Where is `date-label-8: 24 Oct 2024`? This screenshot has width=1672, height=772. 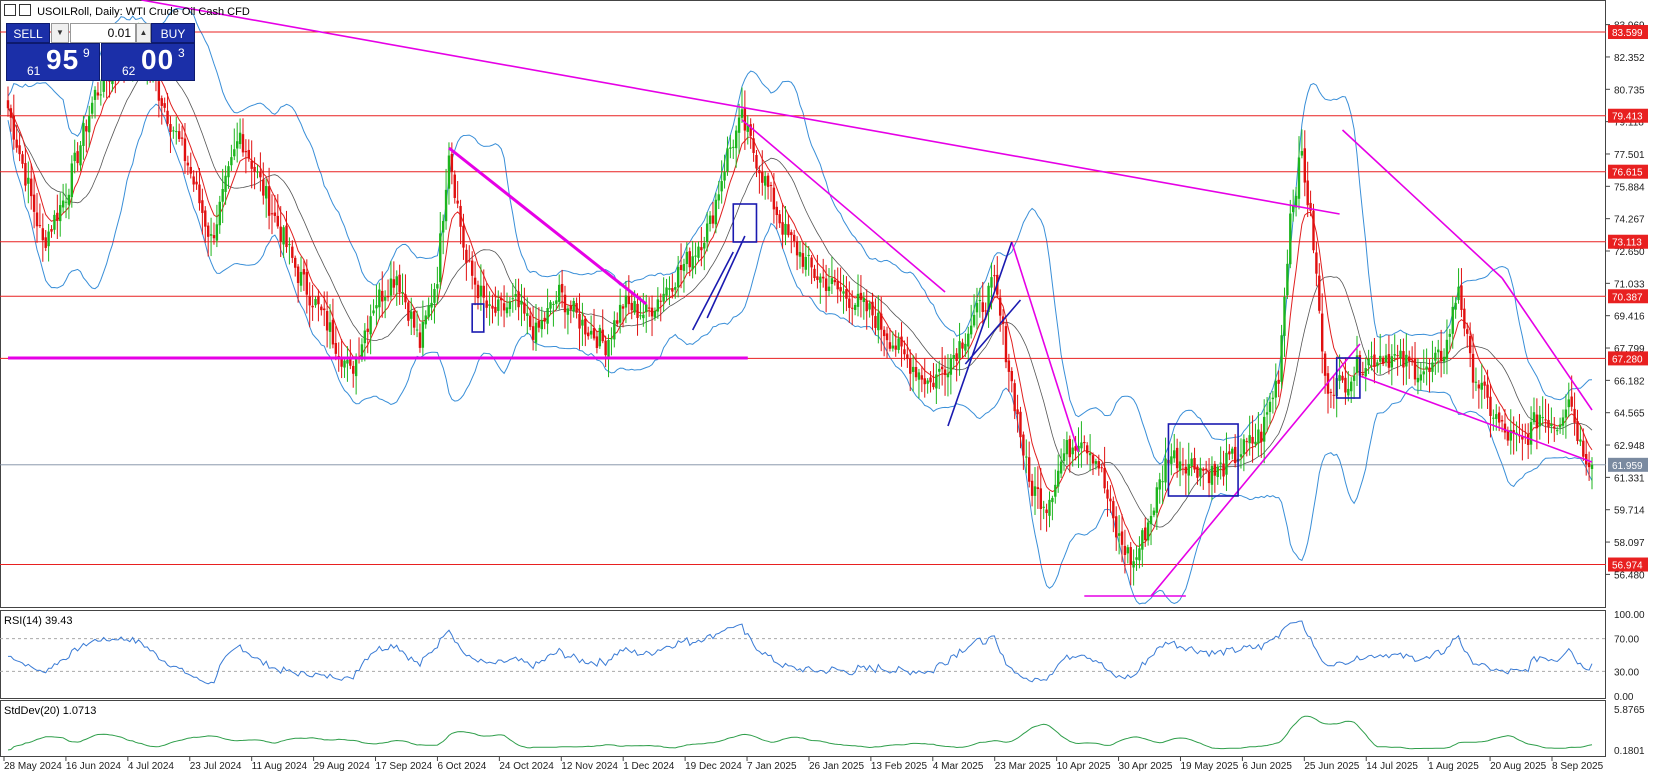 date-label-8: 24 Oct 2024 is located at coordinates (526, 766).